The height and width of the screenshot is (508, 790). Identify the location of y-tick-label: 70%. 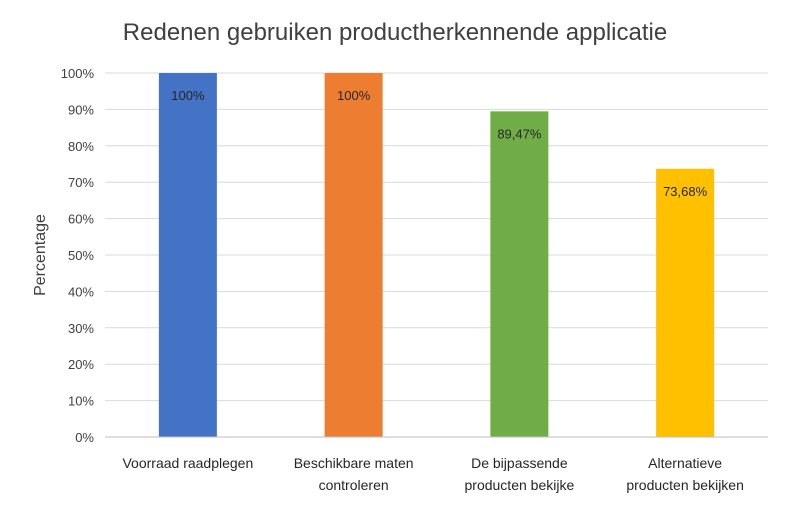
(81, 182).